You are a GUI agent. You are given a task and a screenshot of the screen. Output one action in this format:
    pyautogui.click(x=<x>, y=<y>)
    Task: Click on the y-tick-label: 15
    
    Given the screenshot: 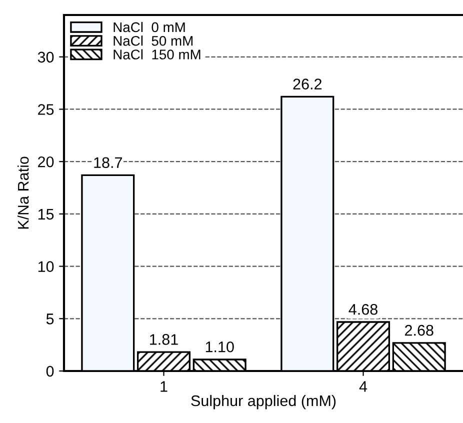 What is the action you would take?
    pyautogui.click(x=46, y=214)
    